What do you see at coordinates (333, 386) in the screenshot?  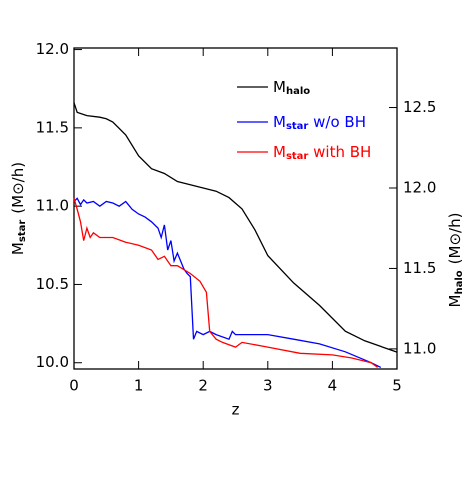 I see `x-tick-label: 4` at bounding box center [333, 386].